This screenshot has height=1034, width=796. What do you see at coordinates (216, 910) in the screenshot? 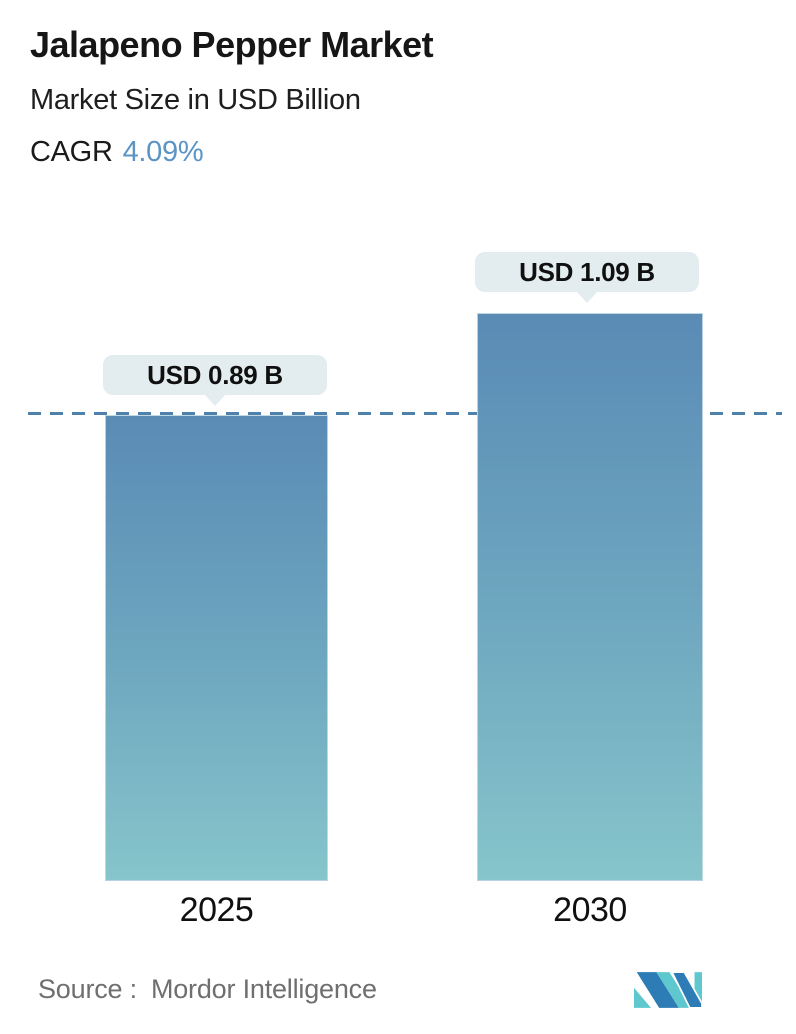
I see `x-axis-label-2025: 2025` at bounding box center [216, 910].